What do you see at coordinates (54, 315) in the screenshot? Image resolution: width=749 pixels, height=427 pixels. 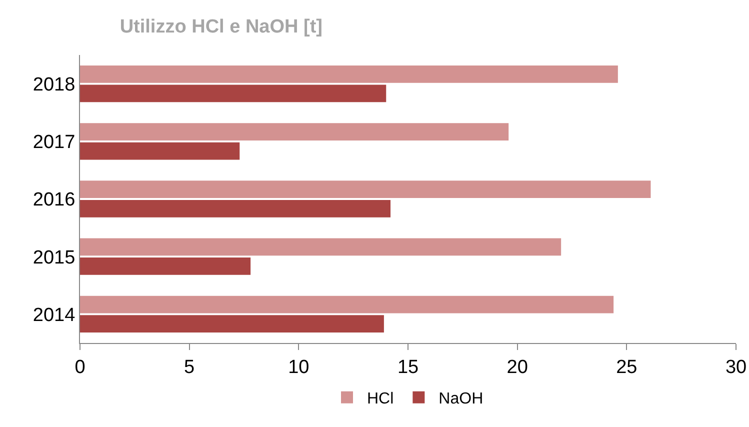 I see `y-tick-label: 2014` at bounding box center [54, 315].